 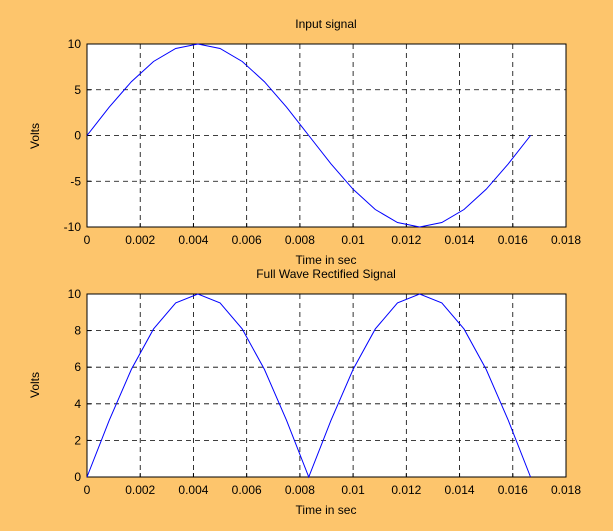 What do you see at coordinates (35, 136) in the screenshot?
I see `input-y-axis-label: Volts` at bounding box center [35, 136].